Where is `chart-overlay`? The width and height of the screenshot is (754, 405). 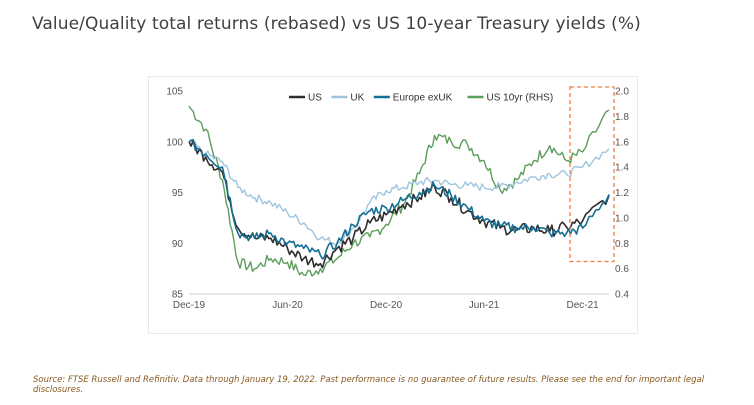
chart-overlay is located at coordinates (592, 174).